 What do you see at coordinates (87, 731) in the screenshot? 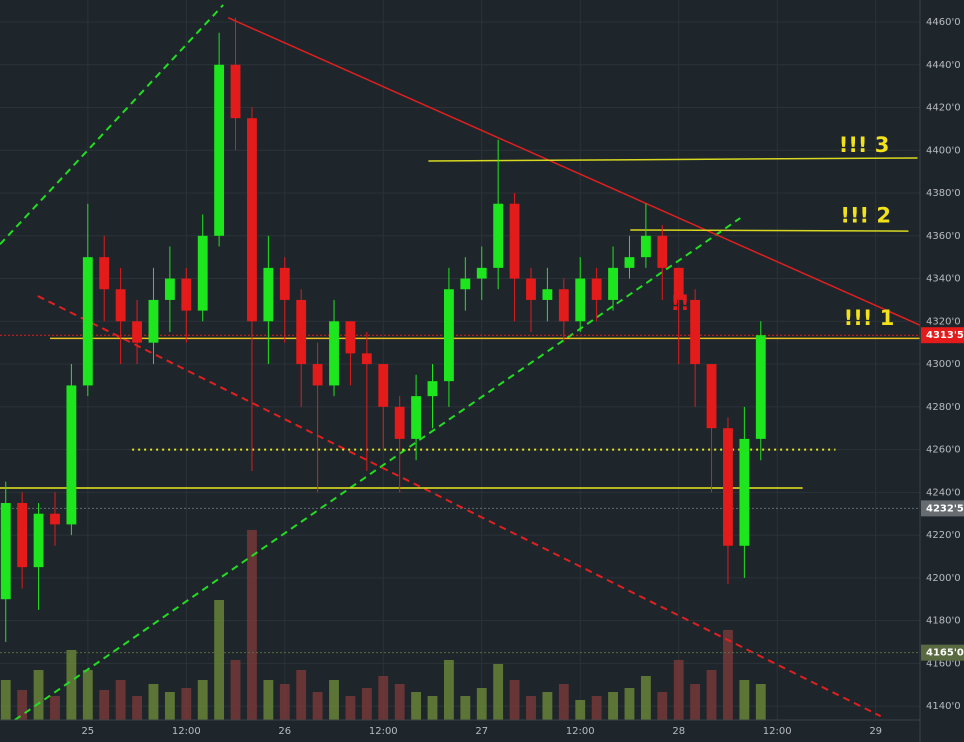
I see `x-tick-label: 25` at bounding box center [87, 731].